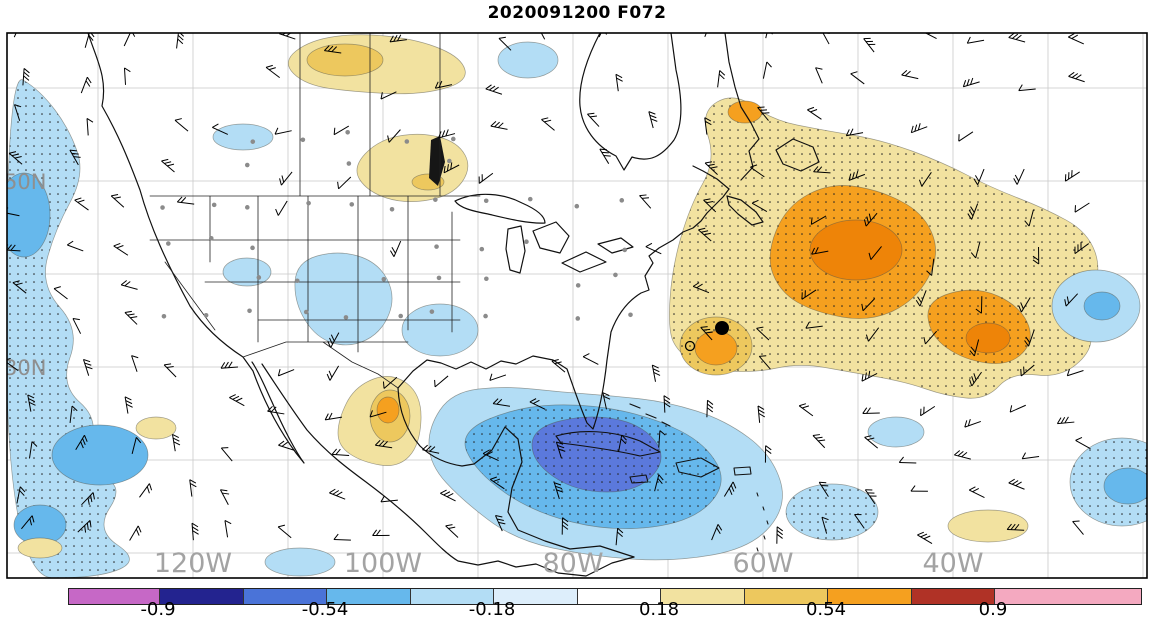 The width and height of the screenshot is (1154, 620). Describe the element at coordinates (832, 512) in the screenshot. I see `stipple-overlay` at that location.